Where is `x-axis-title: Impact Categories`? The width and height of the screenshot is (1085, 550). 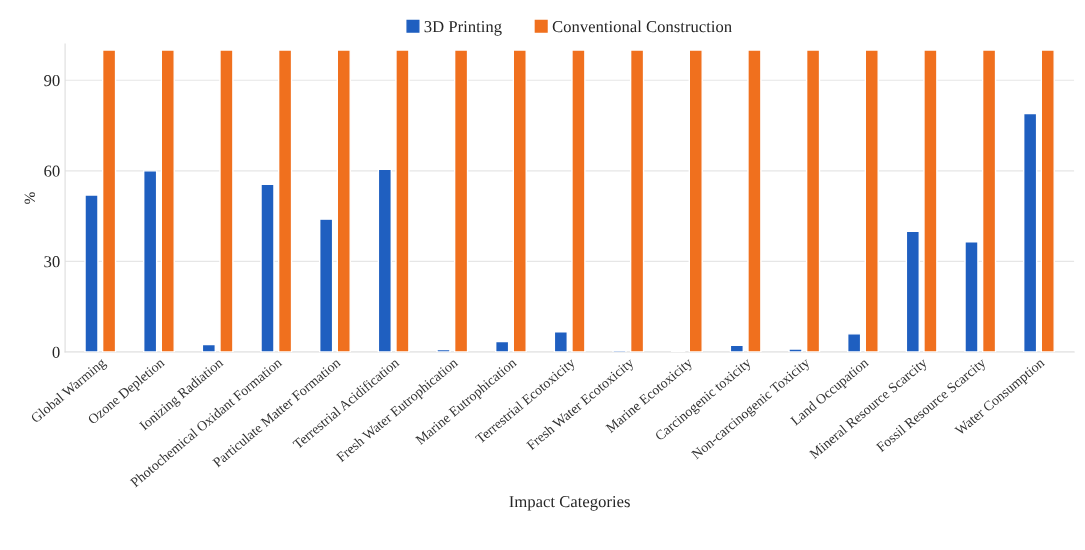 x-axis-title: Impact Categories is located at coordinates (569, 503).